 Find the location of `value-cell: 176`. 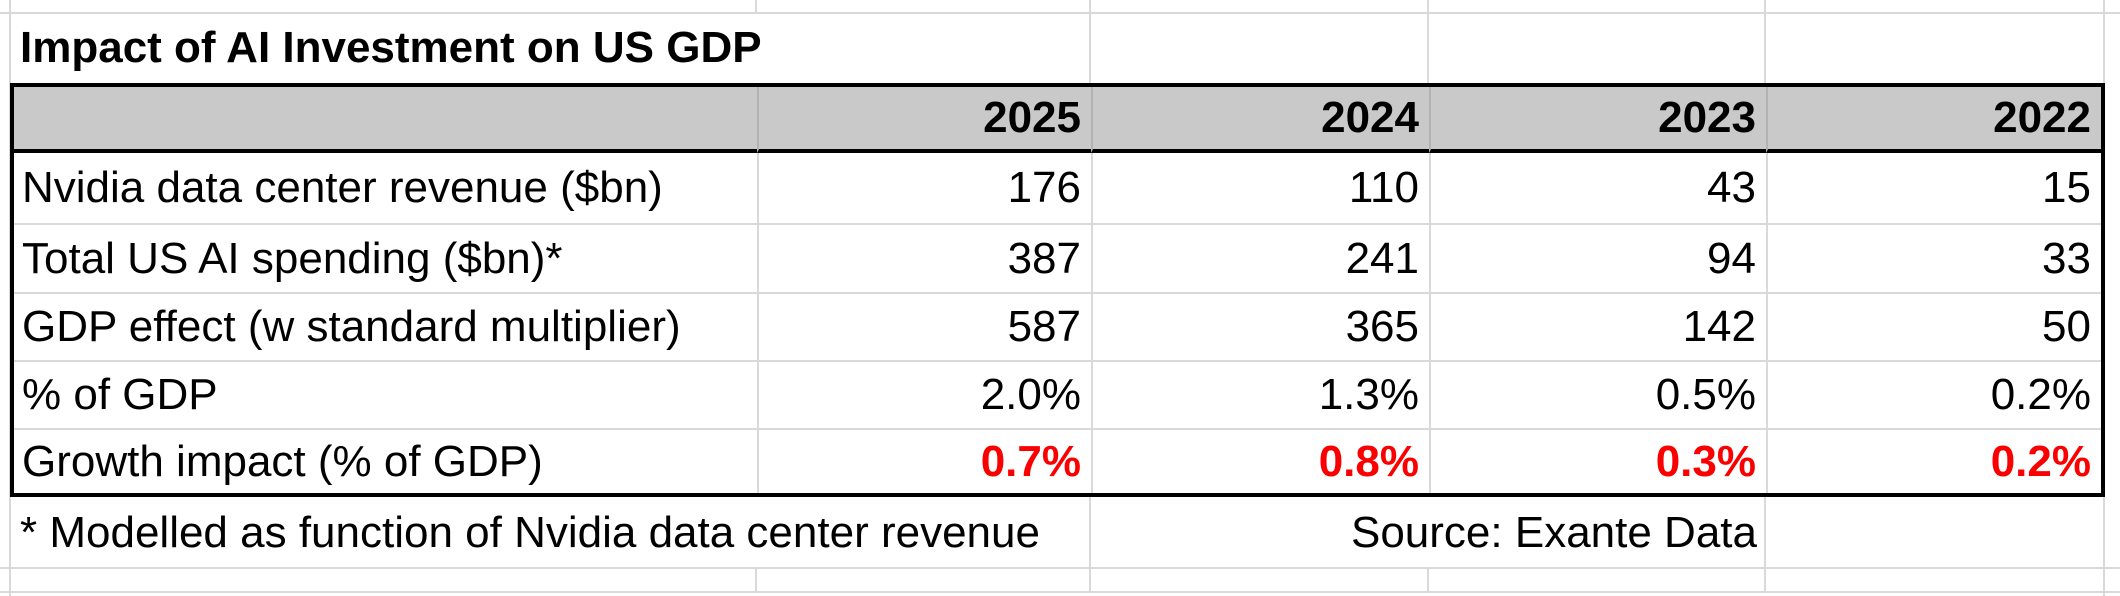

value-cell: 176 is located at coordinates (924, 188).